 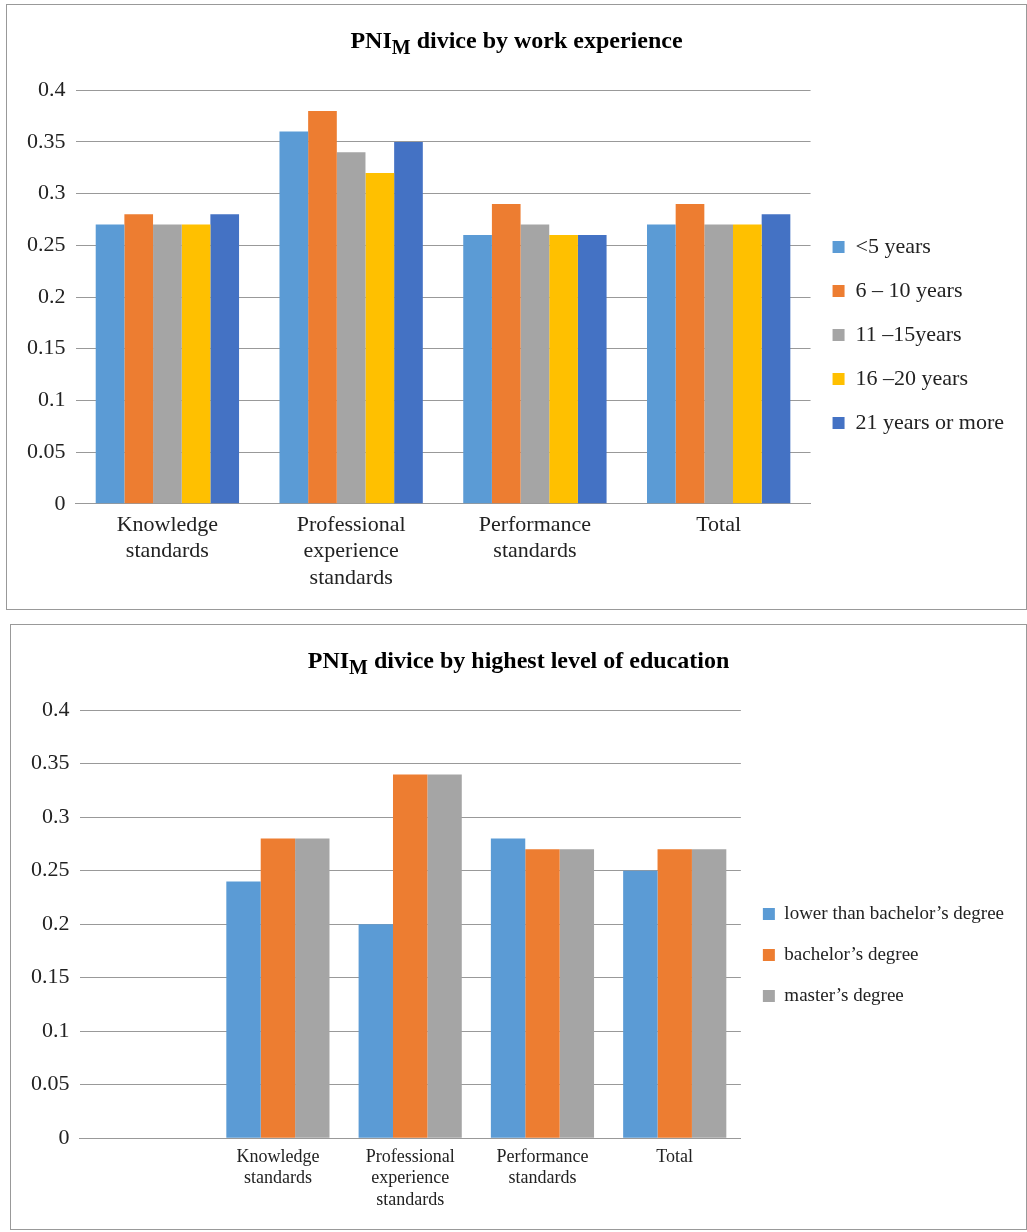 I want to click on legend-label: lower than bachelor’s degree, so click(x=894, y=912).